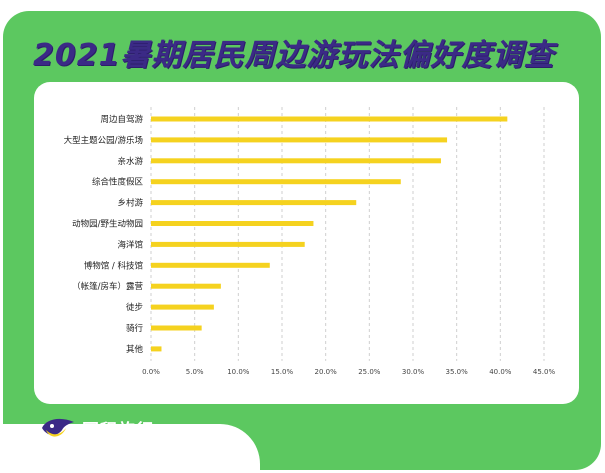  I want to click on category-label: 亲水游, so click(130, 161).